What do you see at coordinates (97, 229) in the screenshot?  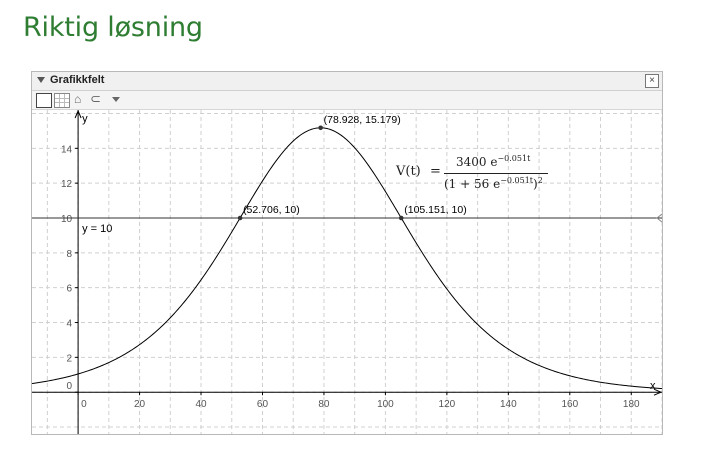 I see `line-label: y = 10` at bounding box center [97, 229].